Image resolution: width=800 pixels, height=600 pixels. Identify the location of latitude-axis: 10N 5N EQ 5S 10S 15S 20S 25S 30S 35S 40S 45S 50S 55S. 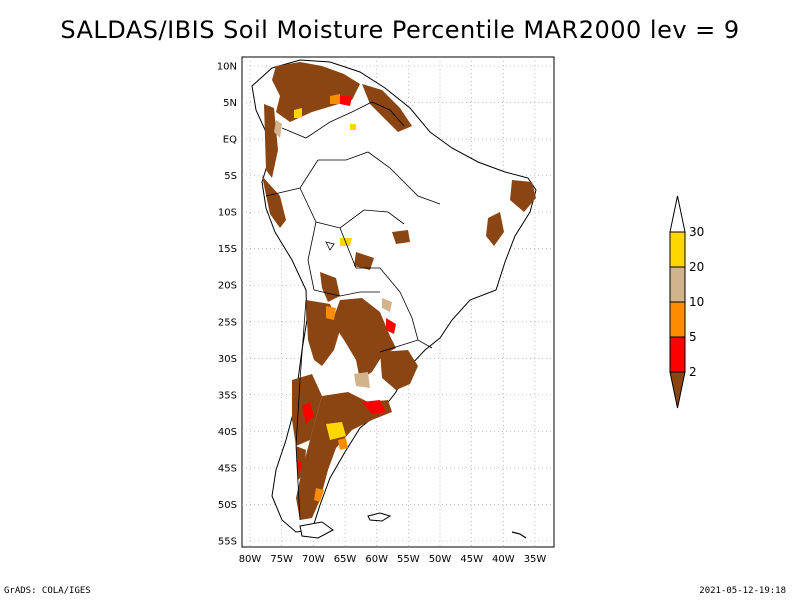
(227, 305).